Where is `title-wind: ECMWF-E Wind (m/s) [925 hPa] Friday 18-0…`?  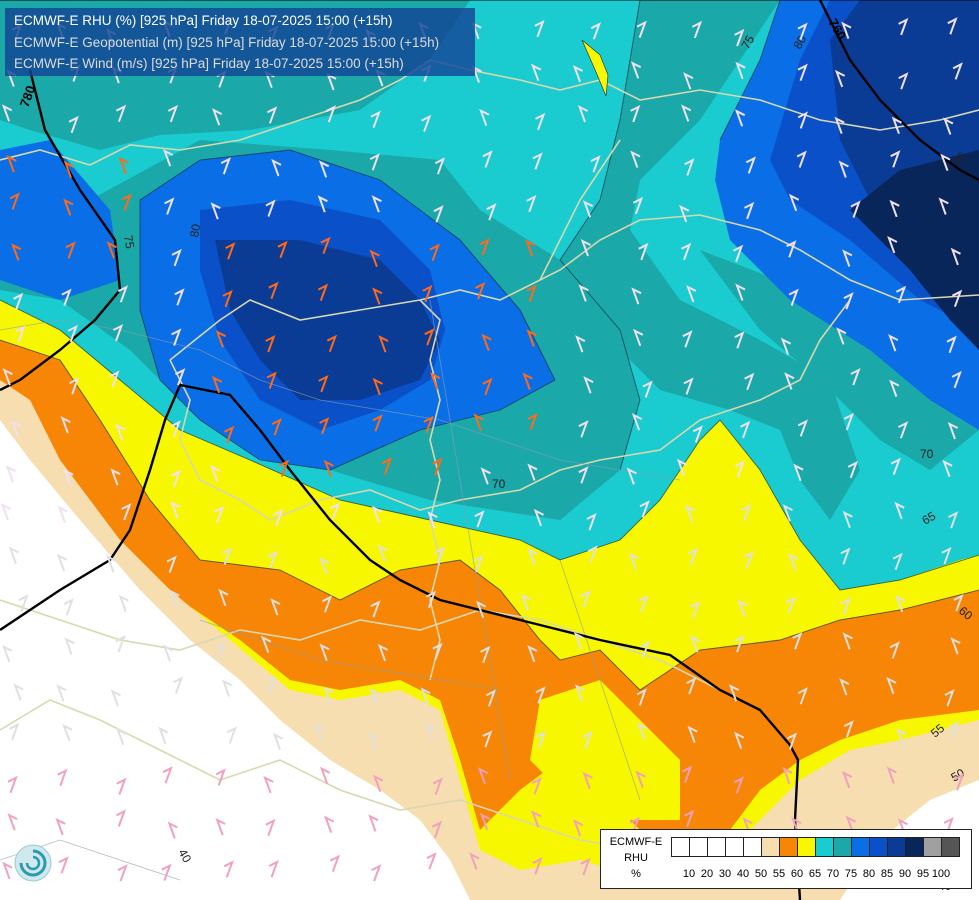 title-wind: ECMWF-E Wind (m/s) [925 hPa] Friday 18-0… is located at coordinates (209, 63).